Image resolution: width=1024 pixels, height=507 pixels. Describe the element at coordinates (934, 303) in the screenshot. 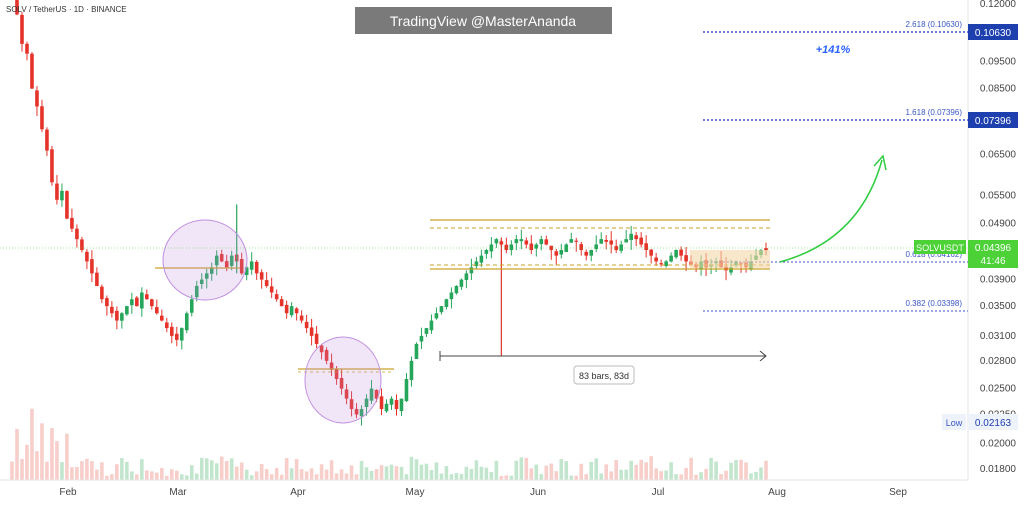

I see `fib-0382-label: 0.382 (0.03398)` at that location.